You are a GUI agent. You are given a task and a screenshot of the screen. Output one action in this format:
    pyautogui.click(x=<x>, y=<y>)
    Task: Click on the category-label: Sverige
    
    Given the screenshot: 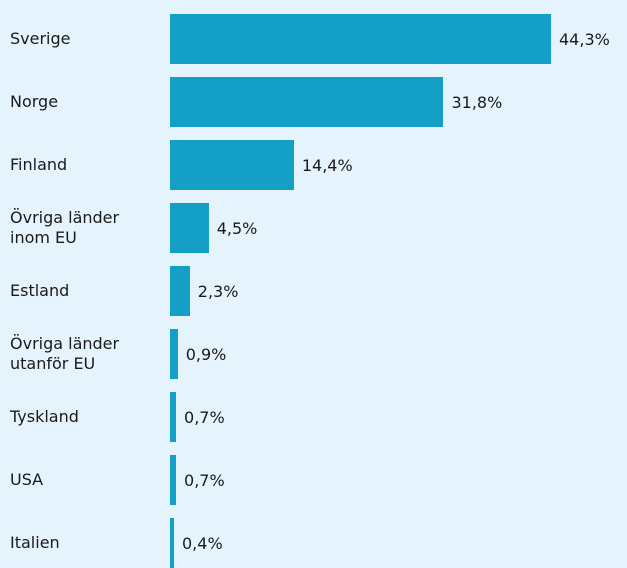 What is the action you would take?
    pyautogui.click(x=40, y=38)
    